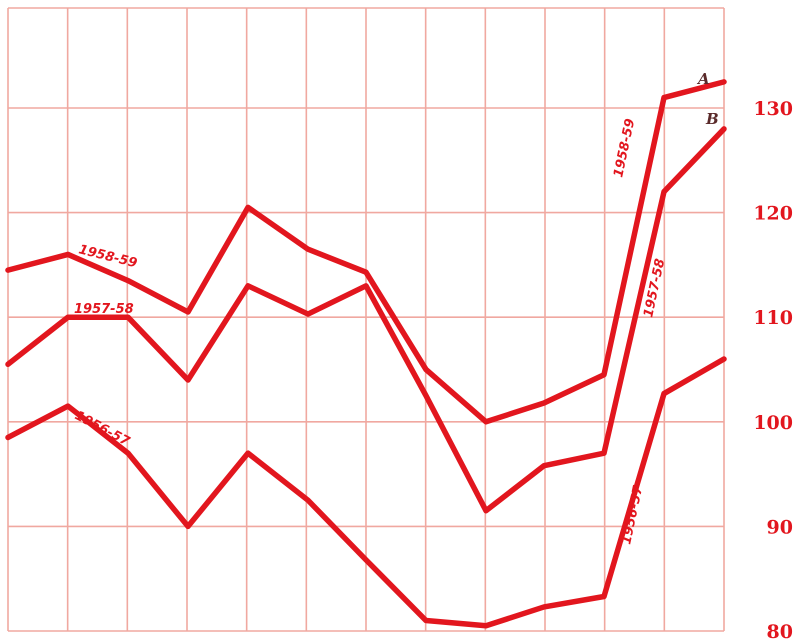  I want to click on y-axis-tick-labels: 80 90 100 110 120 130, so click(773, 368).